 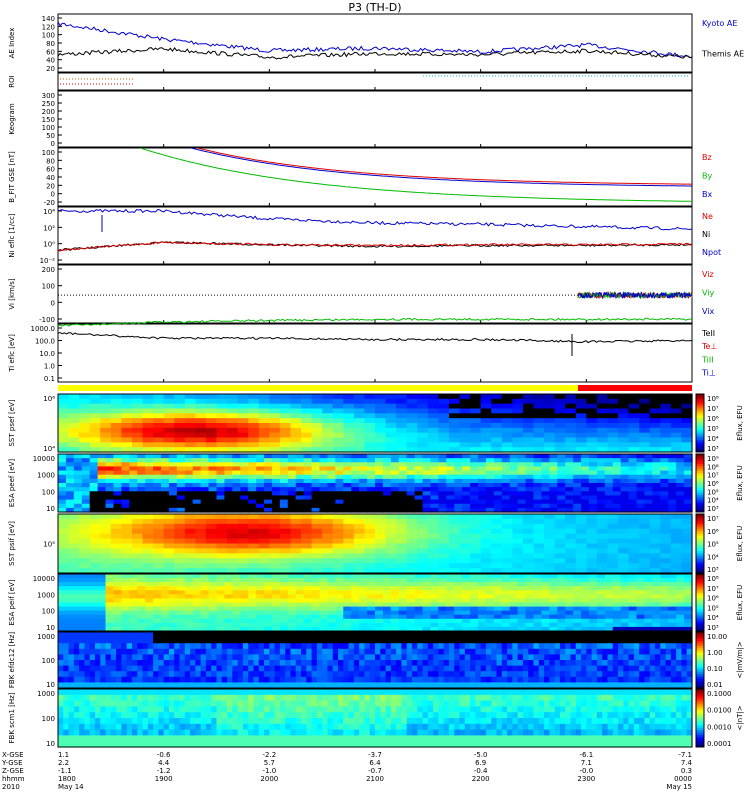 I want to click on vi-tick-label: 0, so click(x=53, y=303).